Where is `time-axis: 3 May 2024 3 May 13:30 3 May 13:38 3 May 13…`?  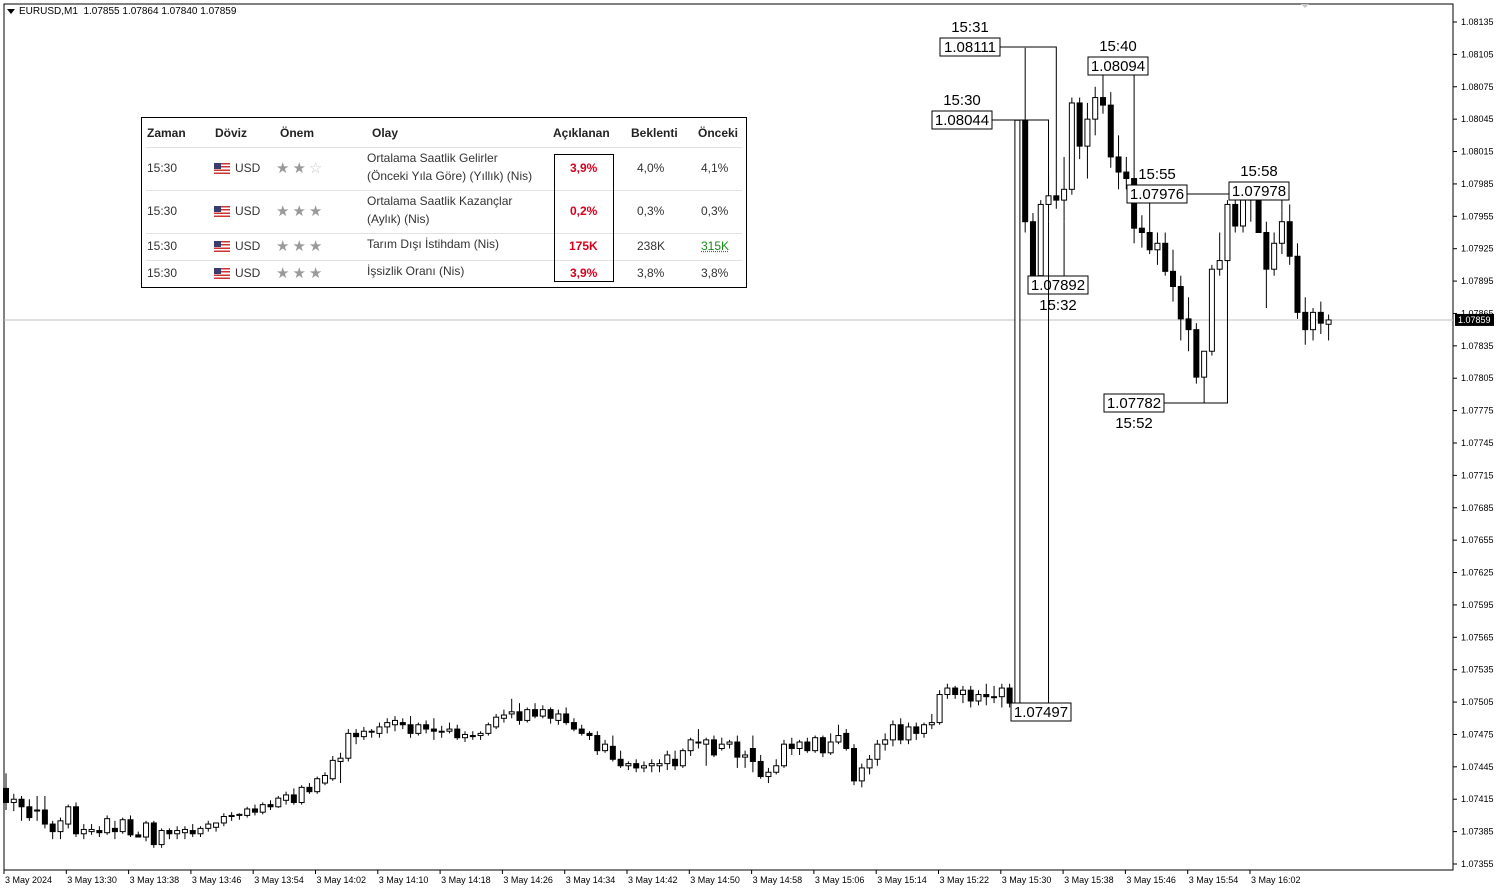
time-axis: 3 May 2024 3 May 13:30 3 May 13:38 3 May 13… is located at coordinates (652, 877).